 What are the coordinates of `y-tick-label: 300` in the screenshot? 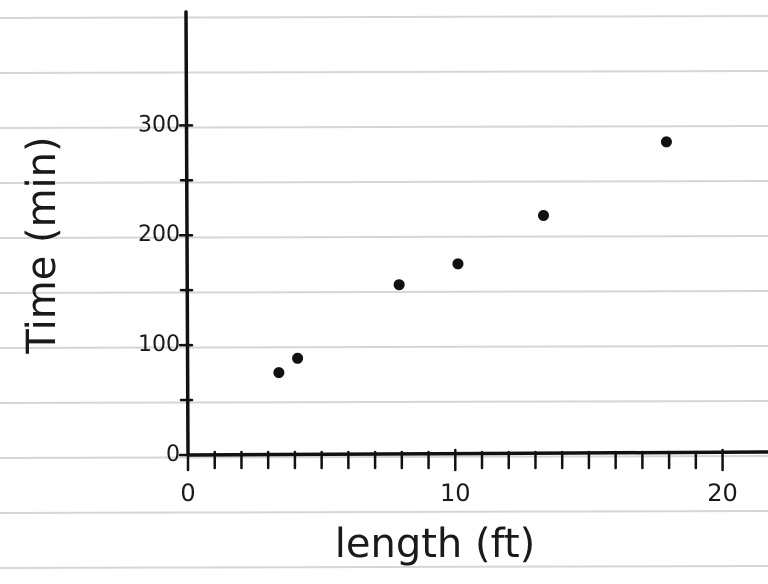 It's located at (159, 124).